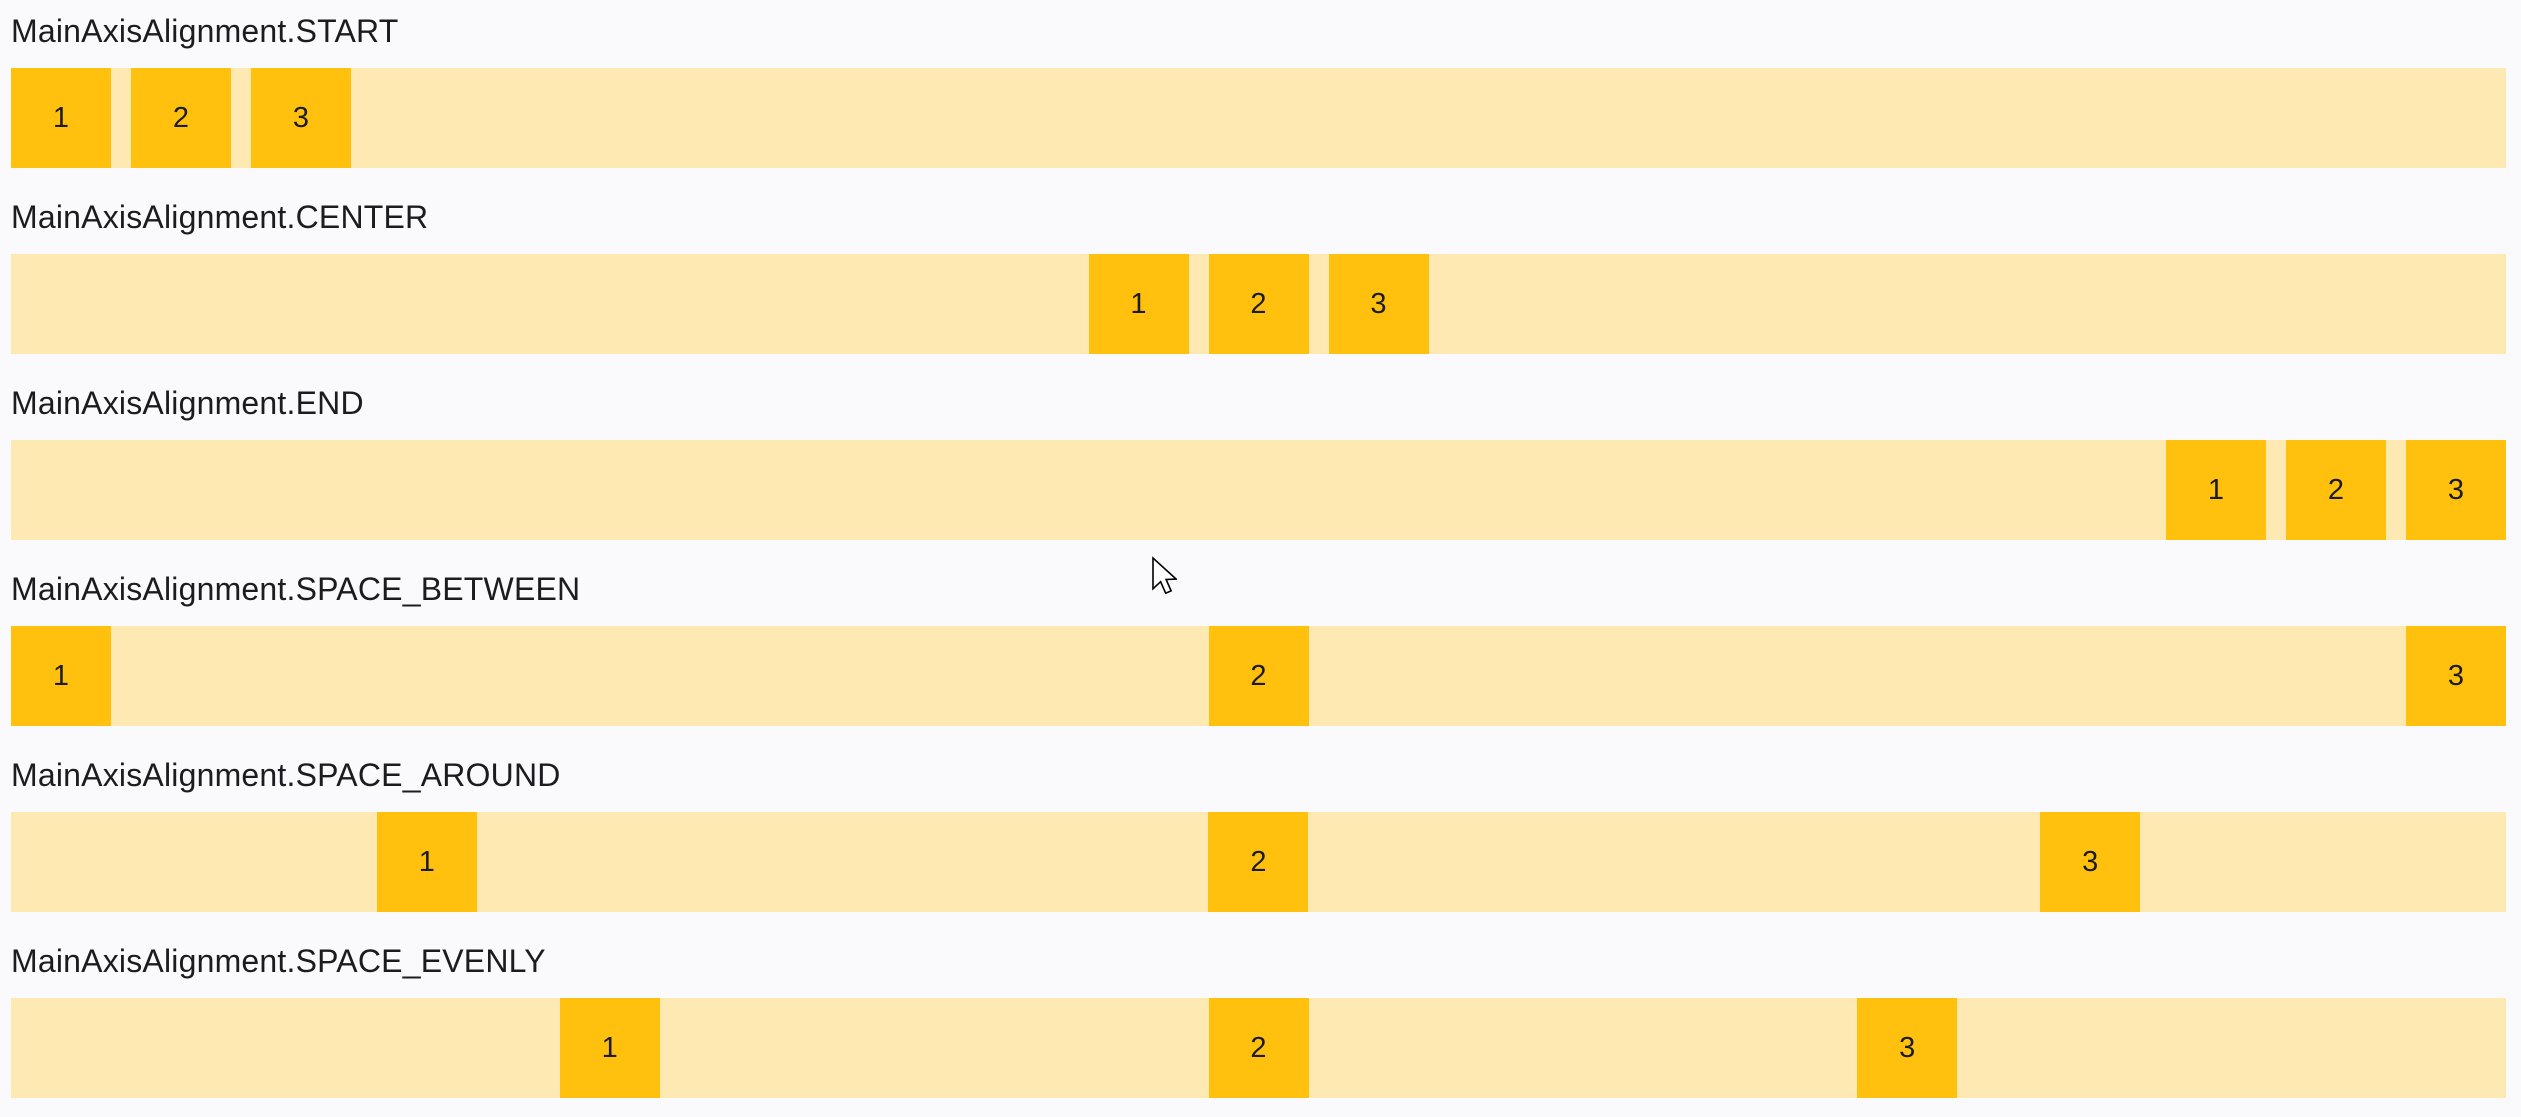 Image resolution: width=2521 pixels, height=1117 pixels. I want to click on alignment-row-end: 1 2 3, so click(1258, 490).